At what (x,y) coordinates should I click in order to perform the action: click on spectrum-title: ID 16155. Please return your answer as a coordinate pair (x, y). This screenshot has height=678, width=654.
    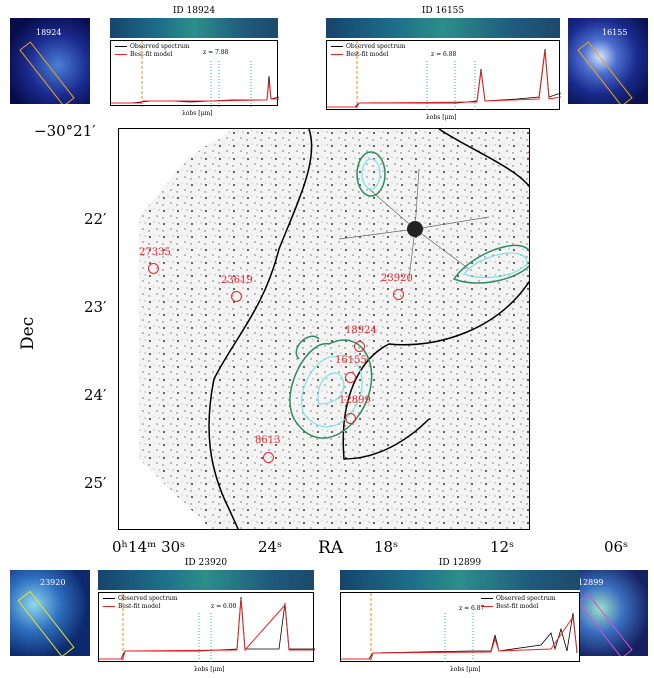
    Looking at the image, I should click on (443, 11).